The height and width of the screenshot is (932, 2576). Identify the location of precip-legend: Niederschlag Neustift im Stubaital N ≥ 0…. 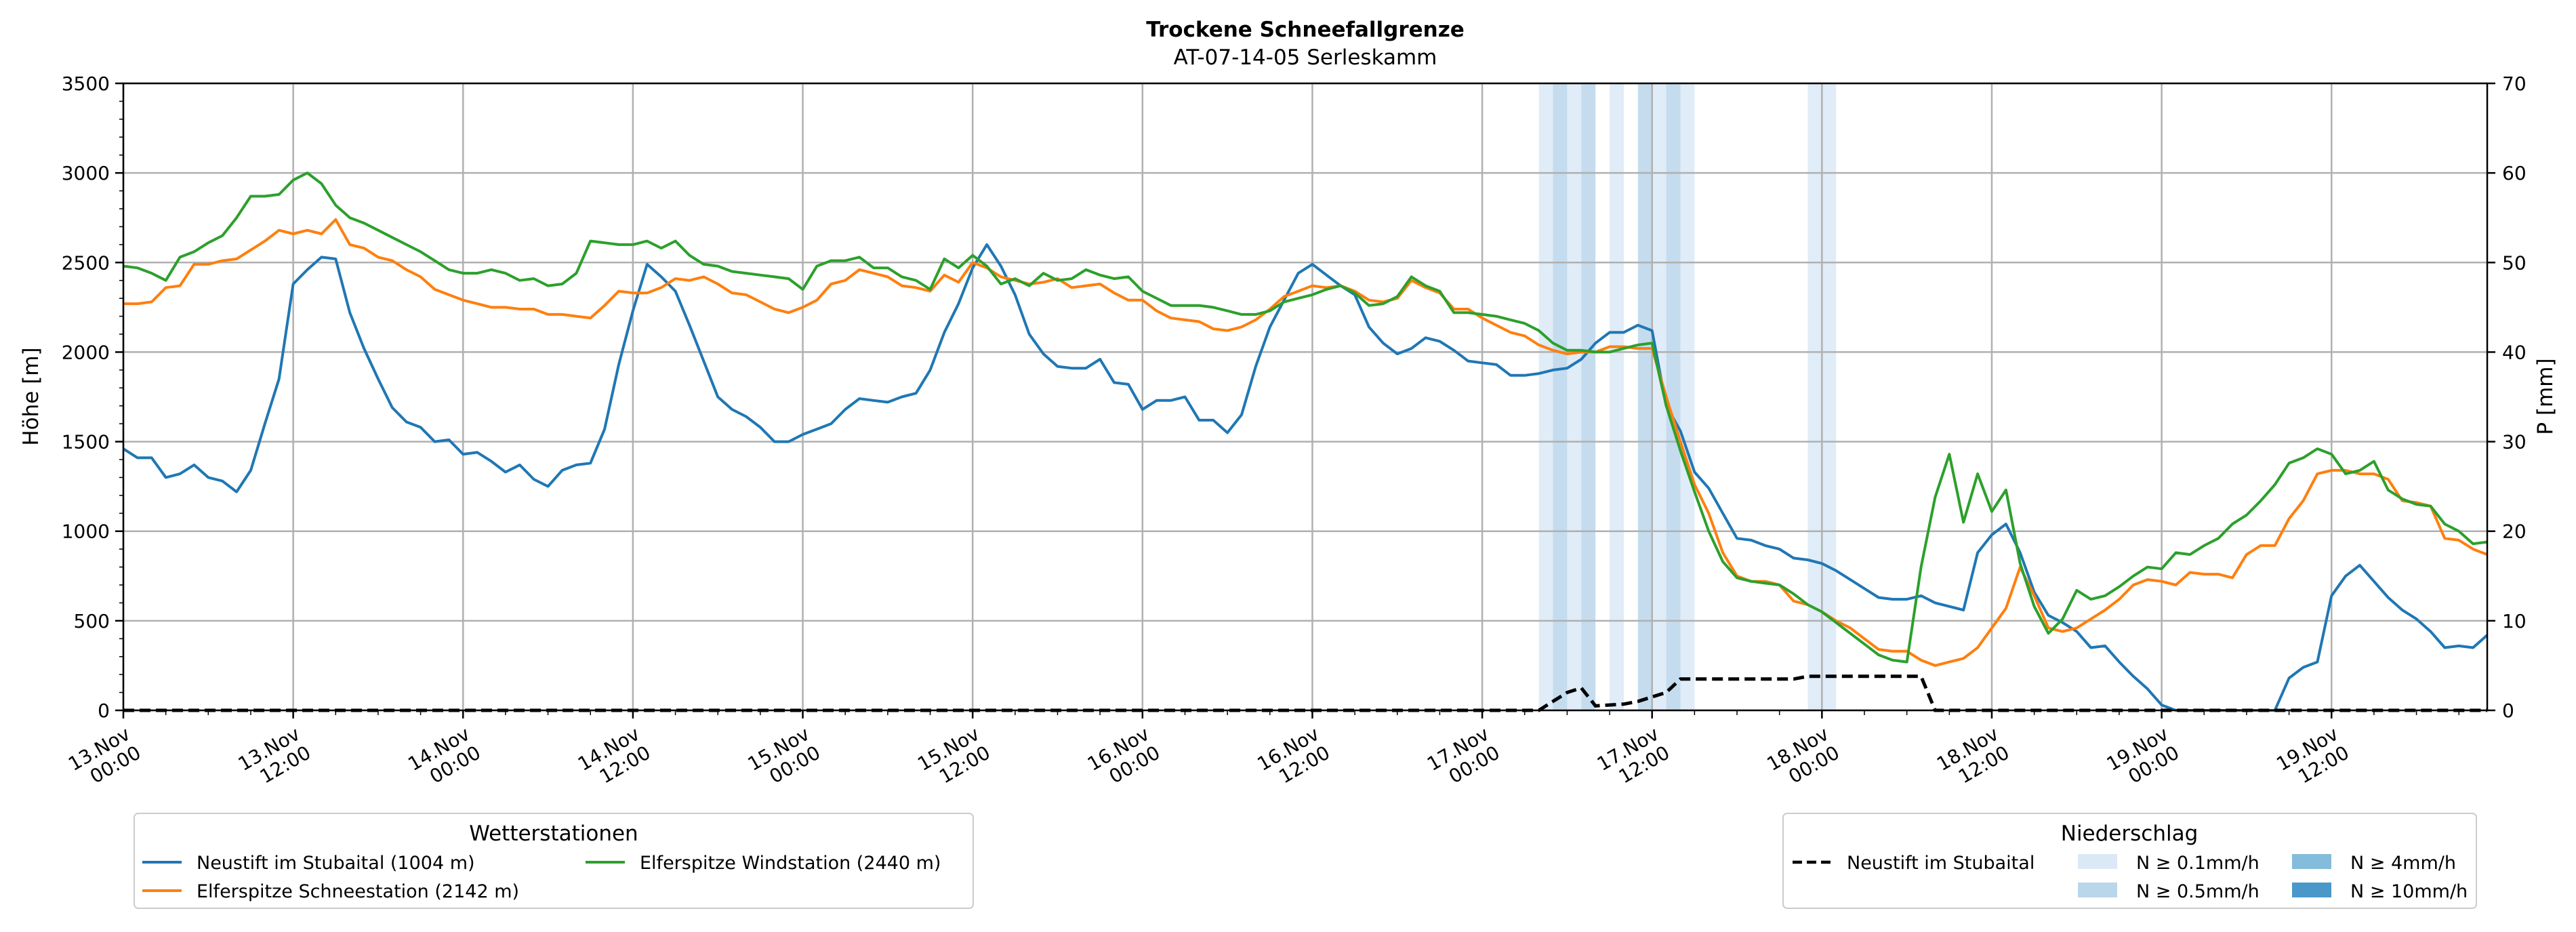
(2130, 861).